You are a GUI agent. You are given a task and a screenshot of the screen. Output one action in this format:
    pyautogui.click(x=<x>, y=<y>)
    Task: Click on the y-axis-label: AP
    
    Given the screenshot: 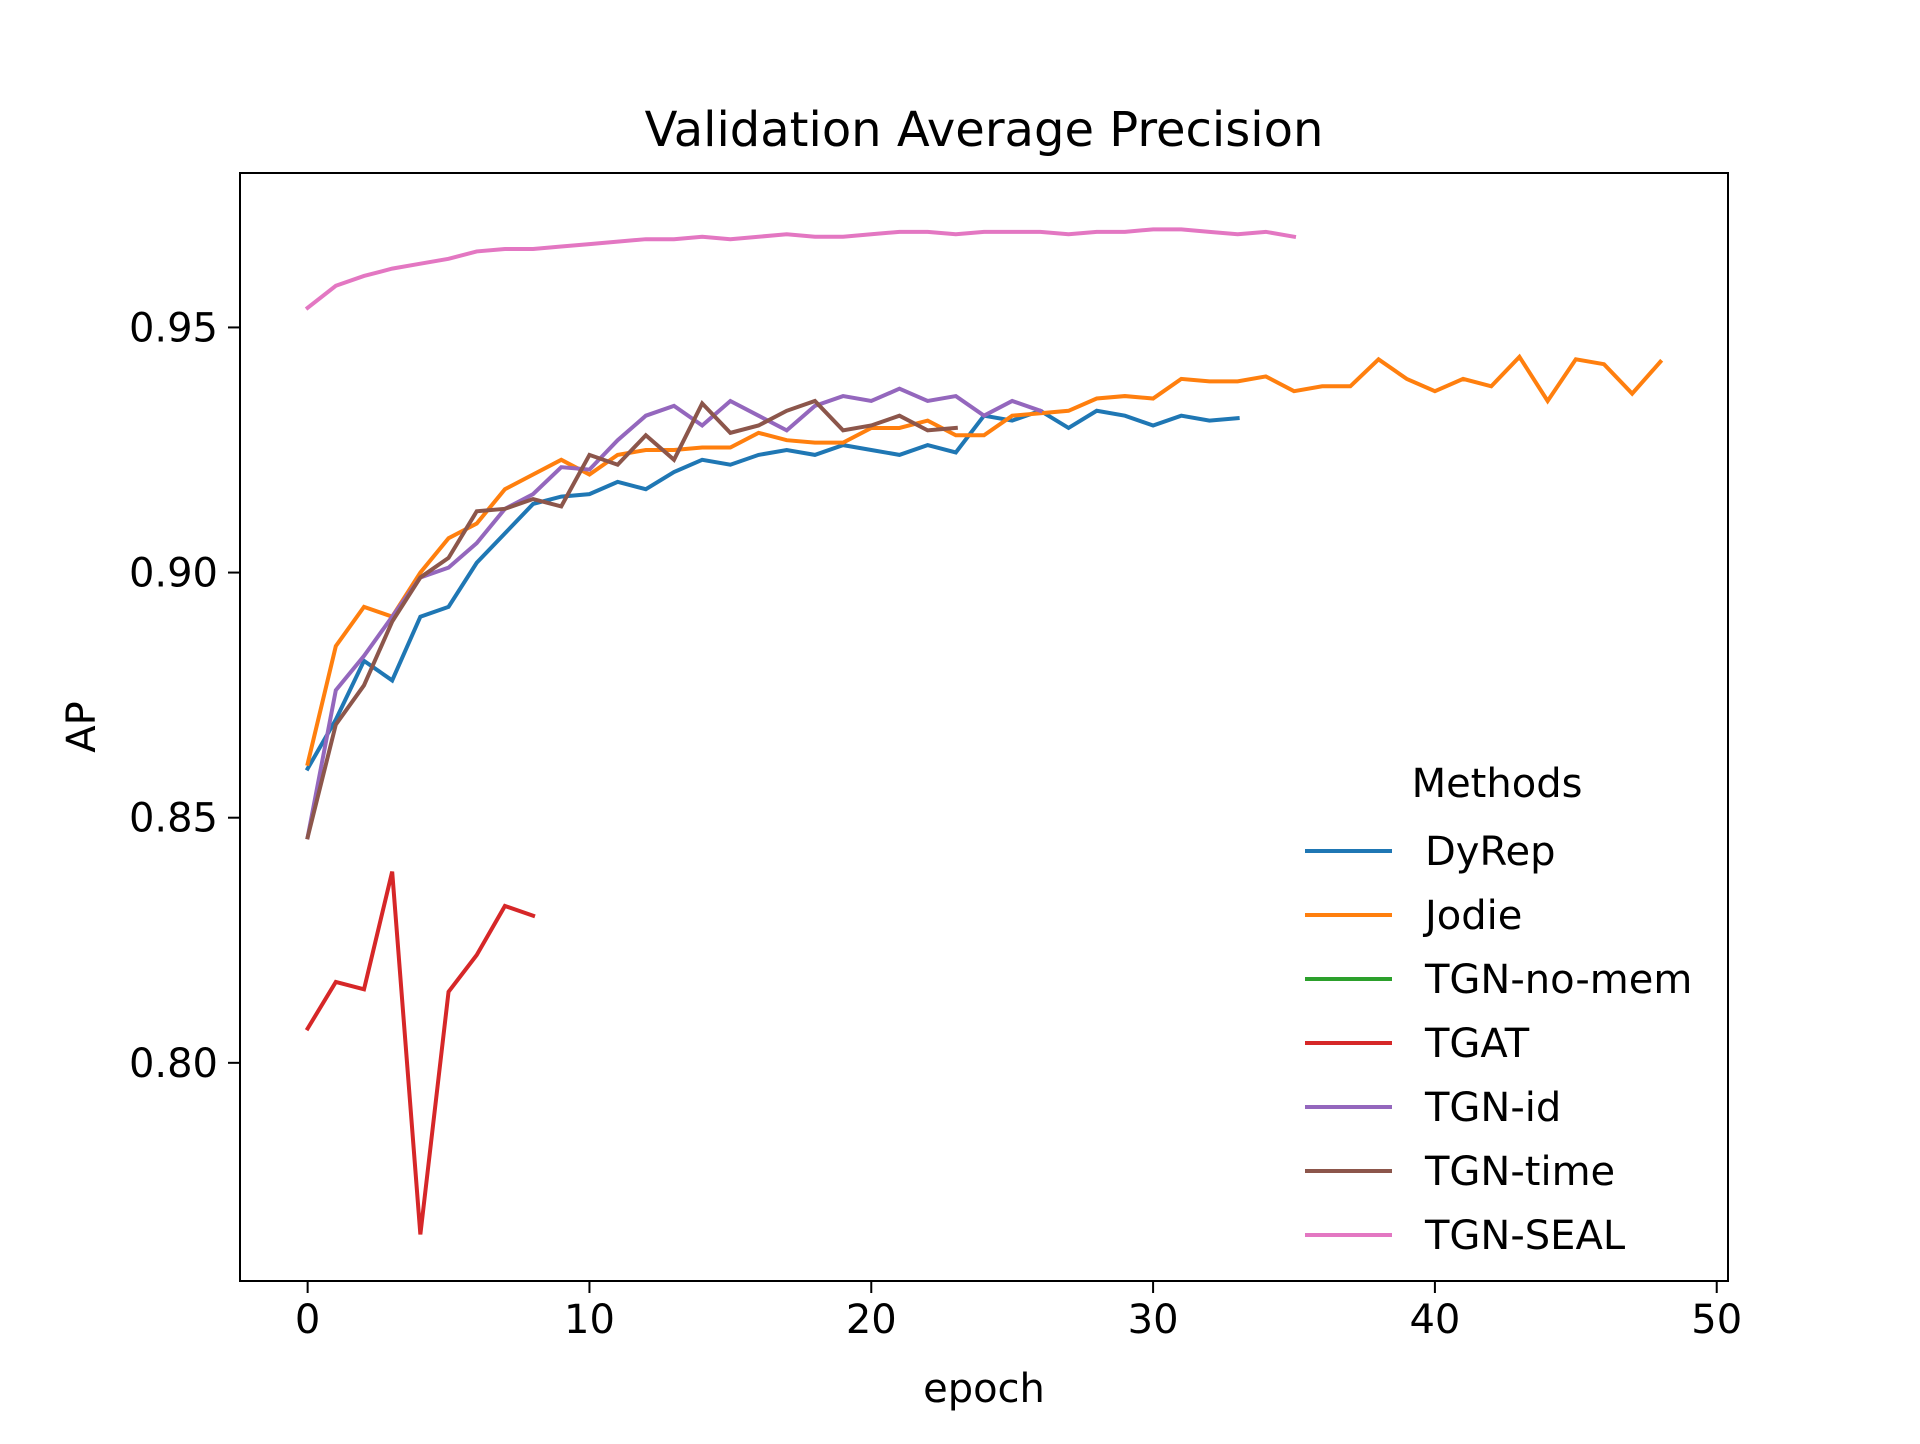 What is the action you would take?
    pyautogui.click(x=82, y=726)
    